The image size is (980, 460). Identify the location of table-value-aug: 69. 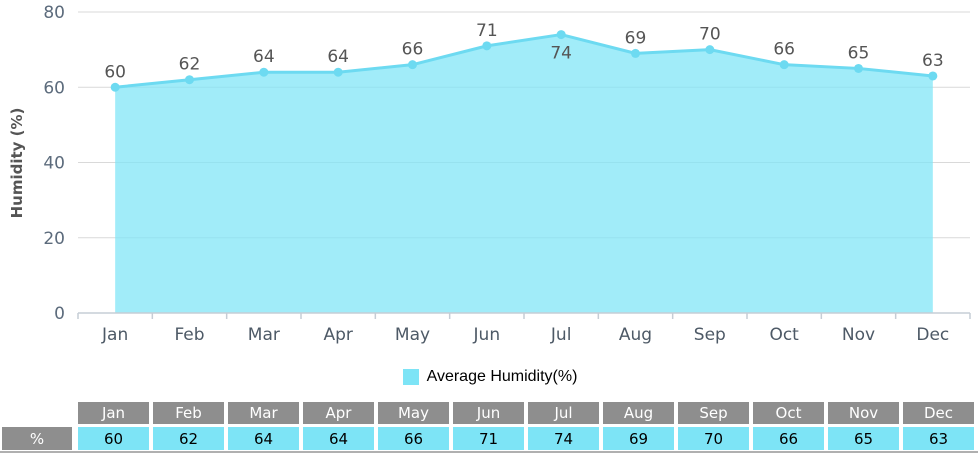
(638, 438).